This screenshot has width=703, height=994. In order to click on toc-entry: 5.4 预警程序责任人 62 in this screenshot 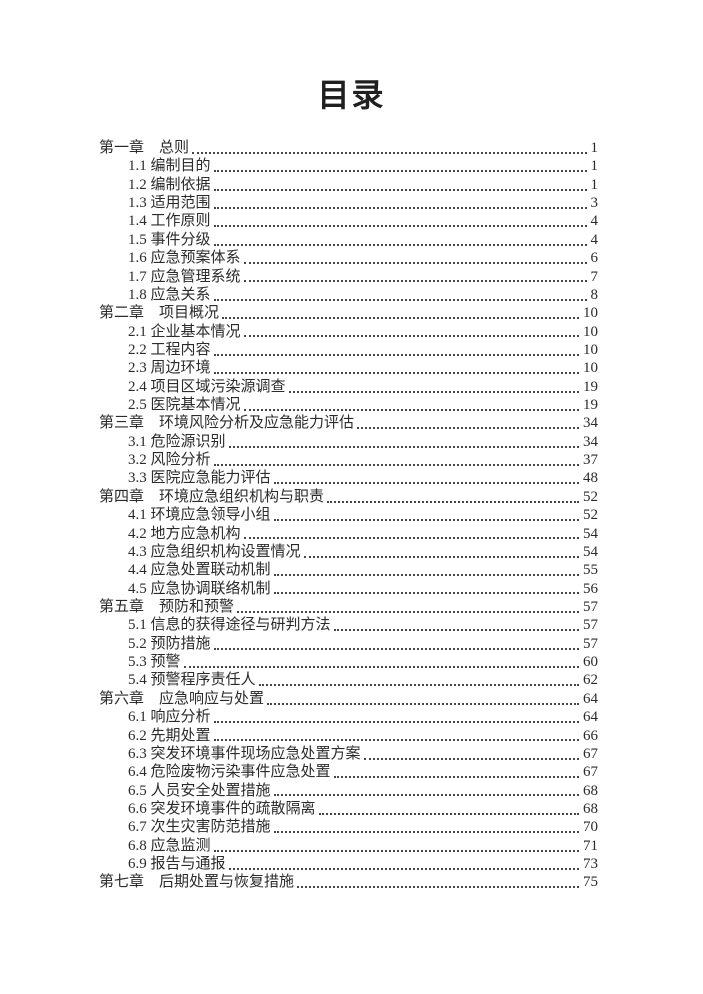, I will do `click(348, 680)`.